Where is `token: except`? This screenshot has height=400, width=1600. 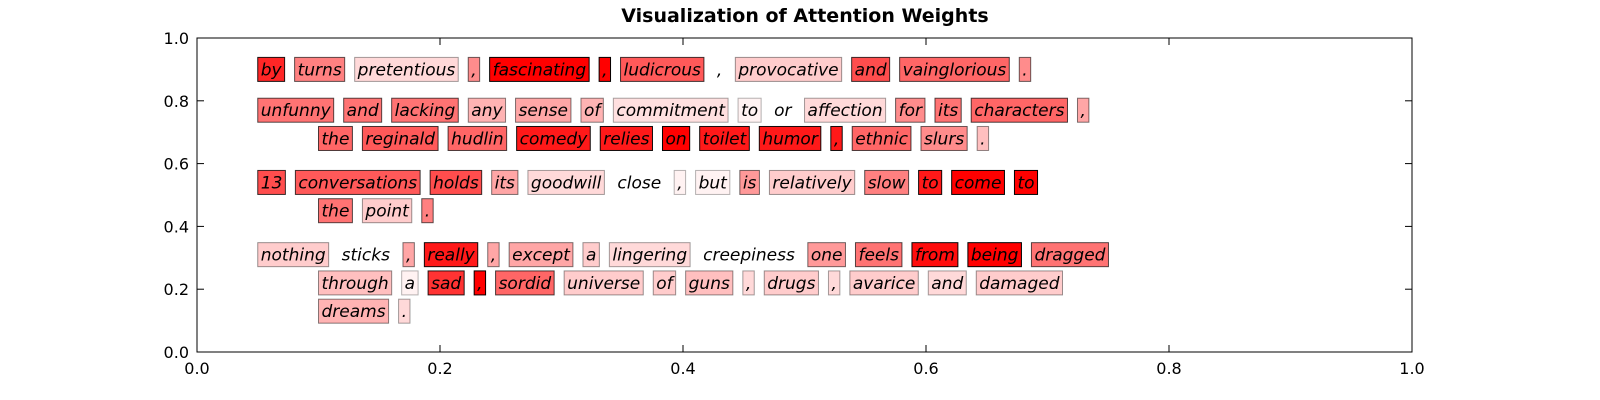
token: except is located at coordinates (541, 255).